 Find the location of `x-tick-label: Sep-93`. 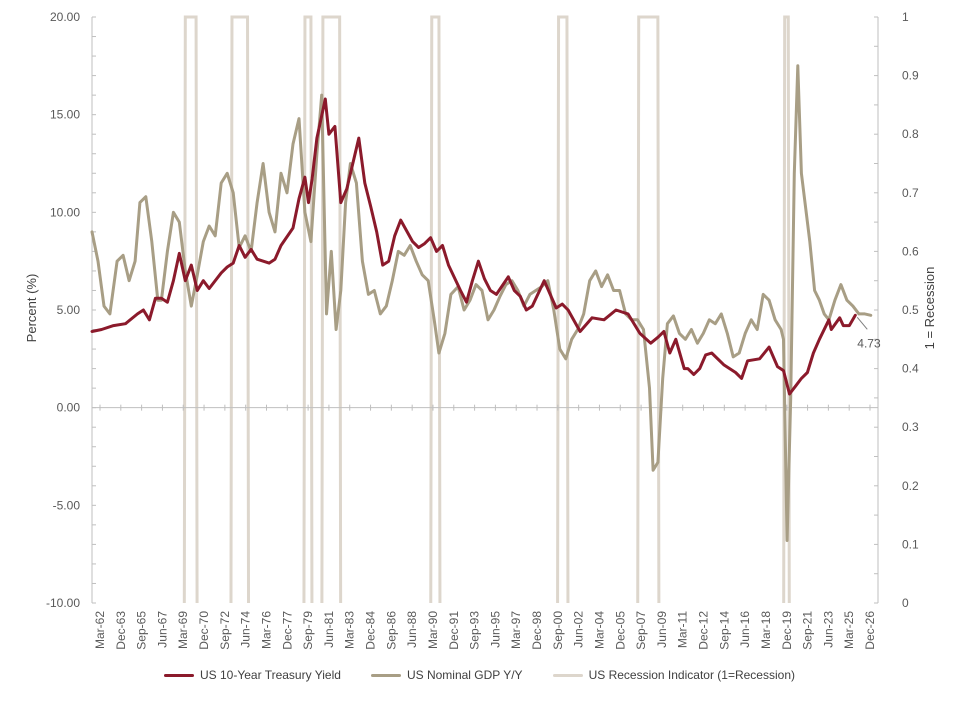

x-tick-label: Sep-93 is located at coordinates (475, 630).